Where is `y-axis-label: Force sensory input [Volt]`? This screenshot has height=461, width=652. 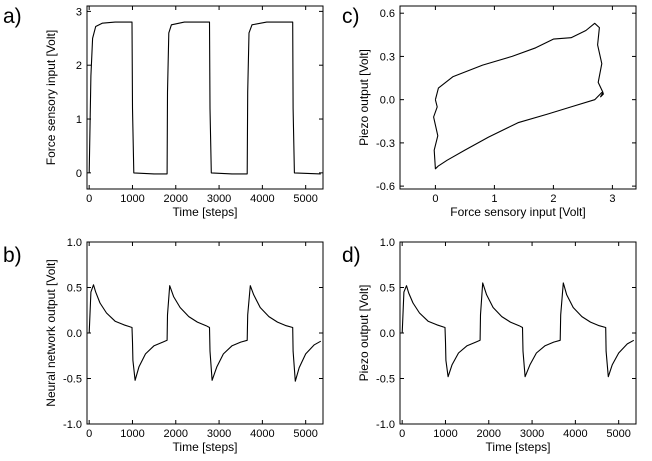 y-axis-label: Force sensory input [Volt] is located at coordinates (51, 97).